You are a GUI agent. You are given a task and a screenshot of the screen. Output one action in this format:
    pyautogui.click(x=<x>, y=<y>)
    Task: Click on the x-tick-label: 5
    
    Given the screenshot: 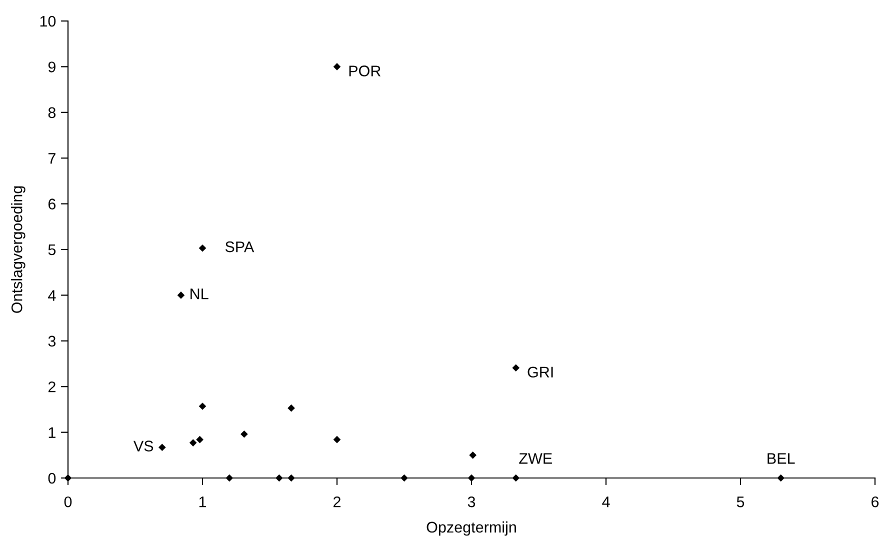 What is the action you would take?
    pyautogui.click(x=740, y=502)
    